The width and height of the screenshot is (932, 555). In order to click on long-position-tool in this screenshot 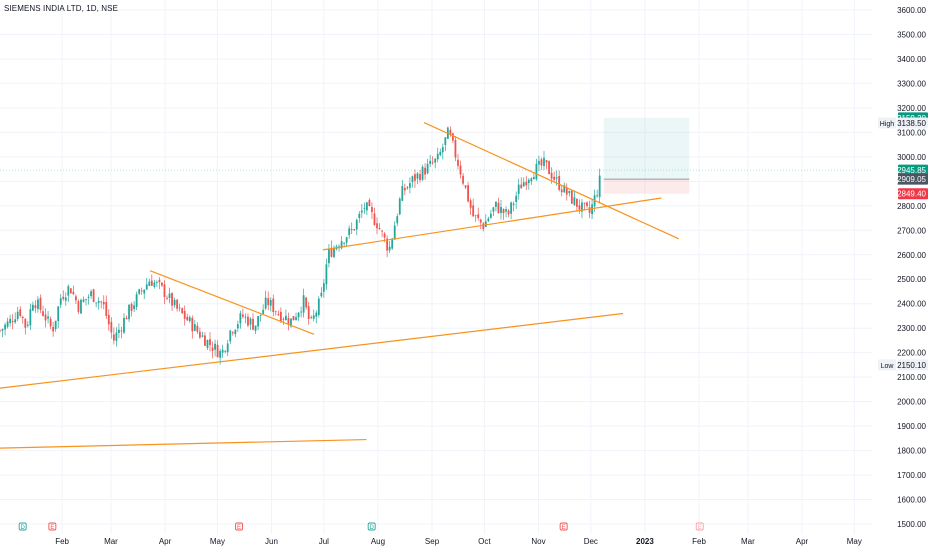, I will do `click(646, 155)`.